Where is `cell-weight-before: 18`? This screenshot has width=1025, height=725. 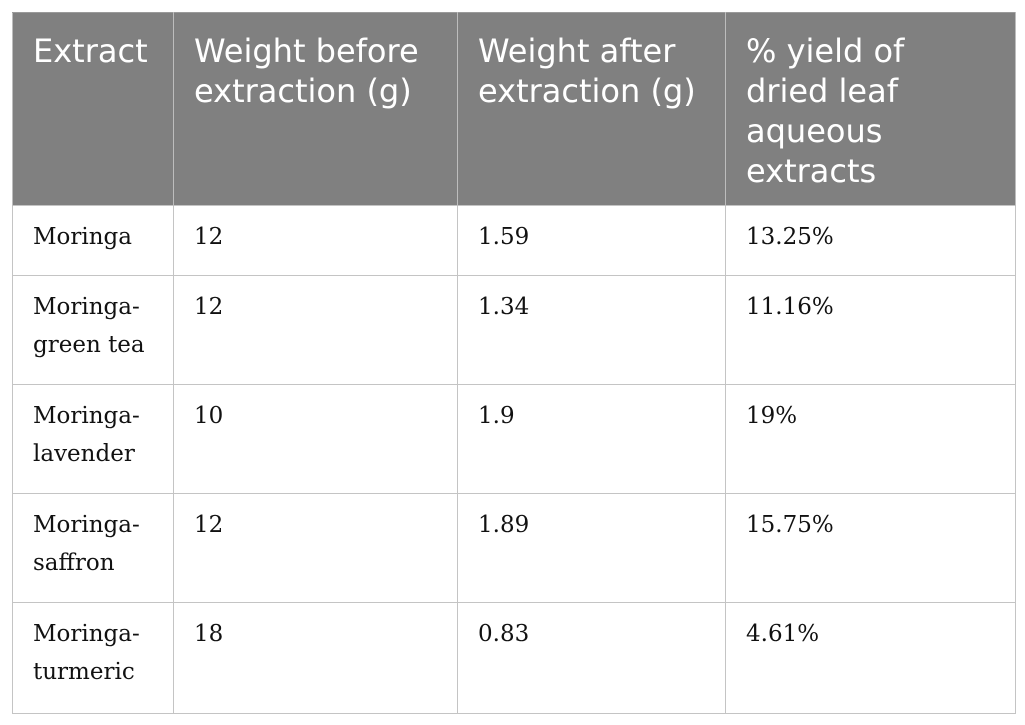 cell-weight-before: 18 is located at coordinates (315, 658).